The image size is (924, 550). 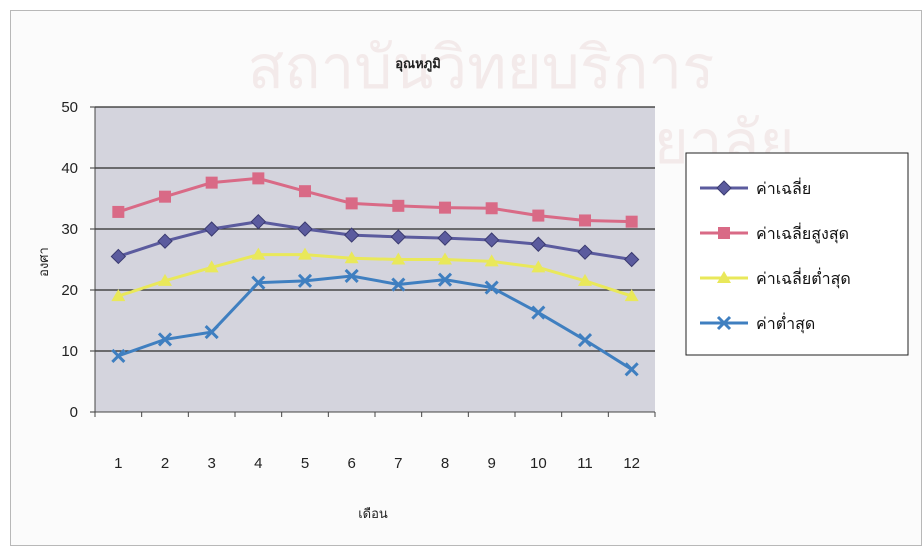 What do you see at coordinates (69, 107) in the screenshot?
I see `y-tick-label: 50` at bounding box center [69, 107].